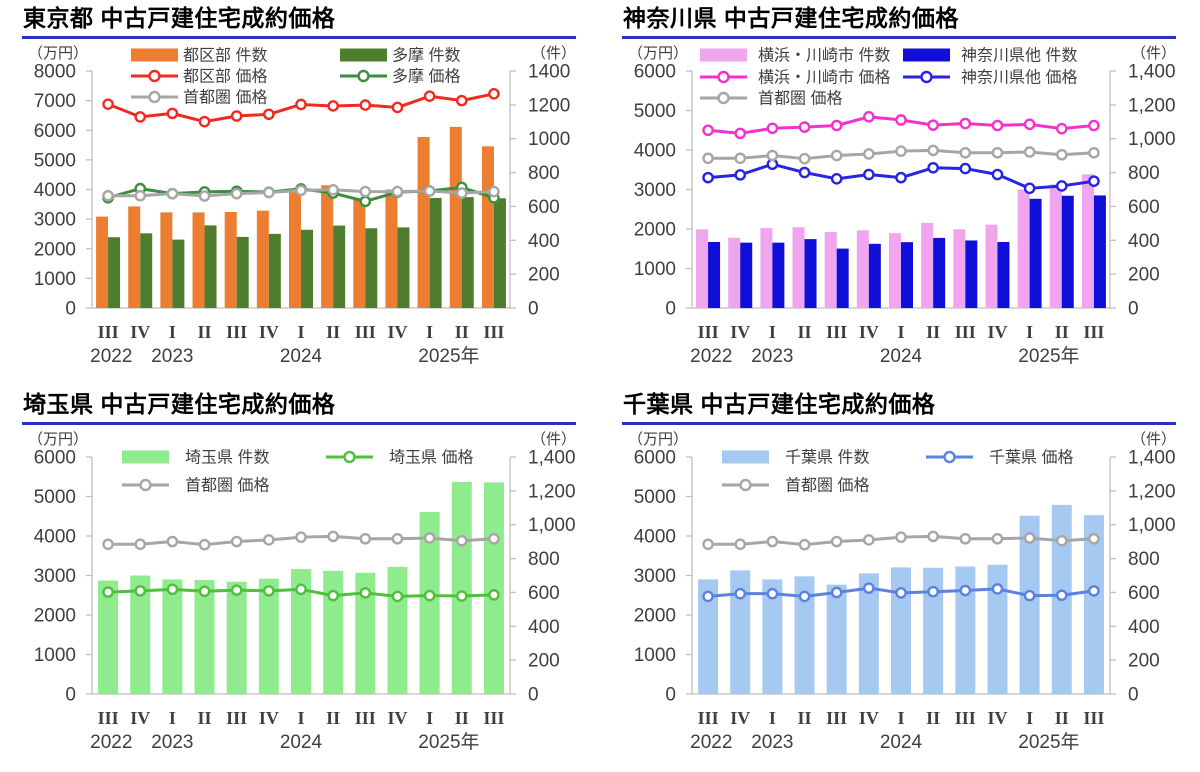 The height and width of the screenshot is (772, 1200). What do you see at coordinates (544, 207) in the screenshot?
I see `svg-text: 600` at bounding box center [544, 207].